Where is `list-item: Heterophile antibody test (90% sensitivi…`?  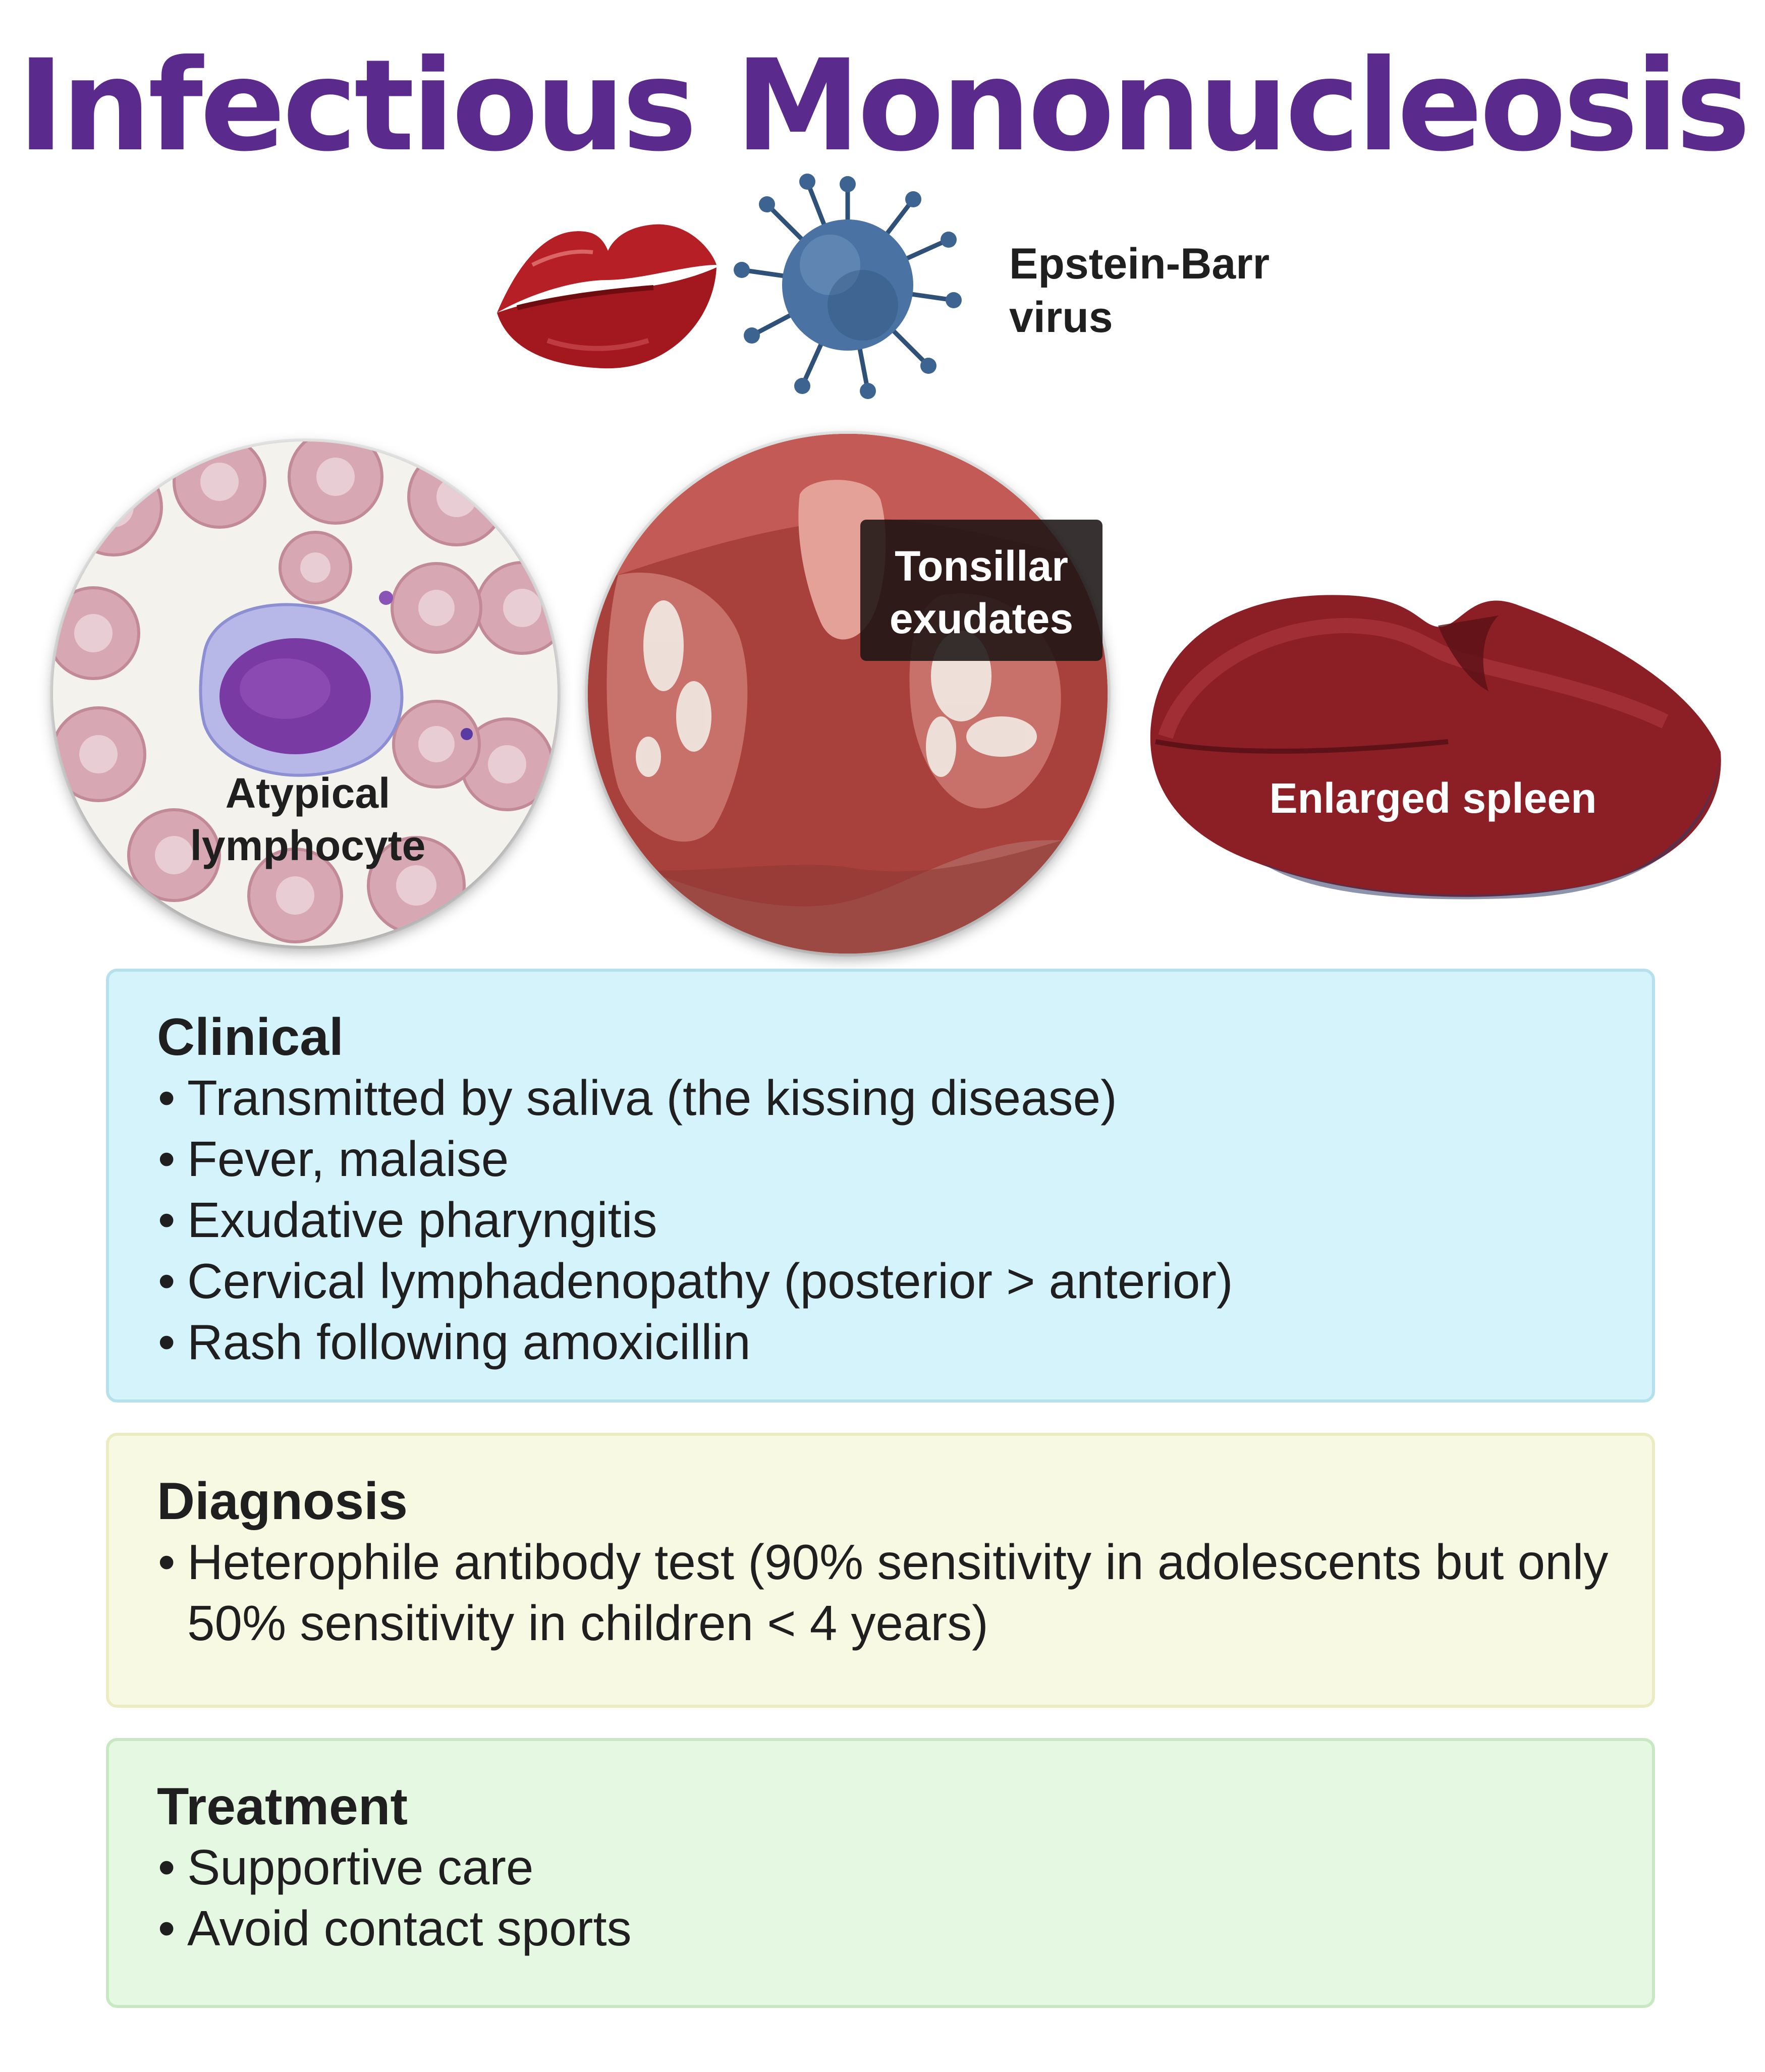
list-item: Heterophile antibody test (90% sensitivi… is located at coordinates (891, 1593).